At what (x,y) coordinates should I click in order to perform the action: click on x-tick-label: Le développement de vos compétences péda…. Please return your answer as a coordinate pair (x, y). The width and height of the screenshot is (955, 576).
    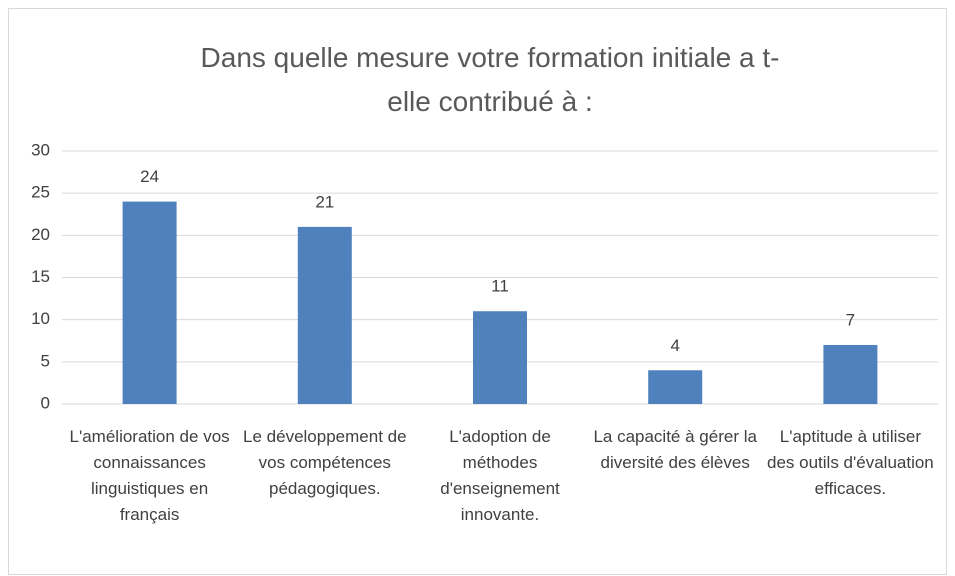
    Looking at the image, I should click on (325, 462).